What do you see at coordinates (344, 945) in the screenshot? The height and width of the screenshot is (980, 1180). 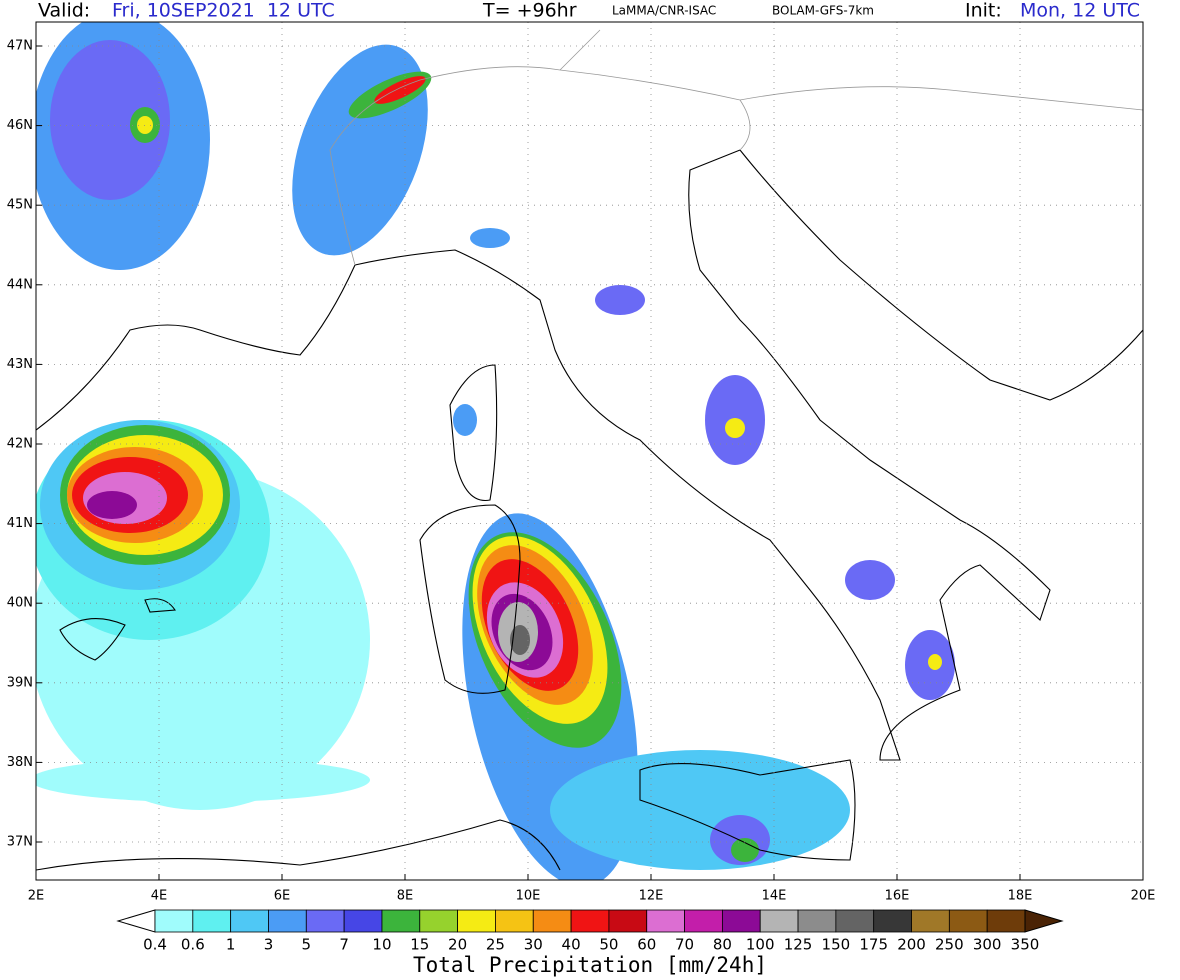 I see `colorbar-label: 7` at bounding box center [344, 945].